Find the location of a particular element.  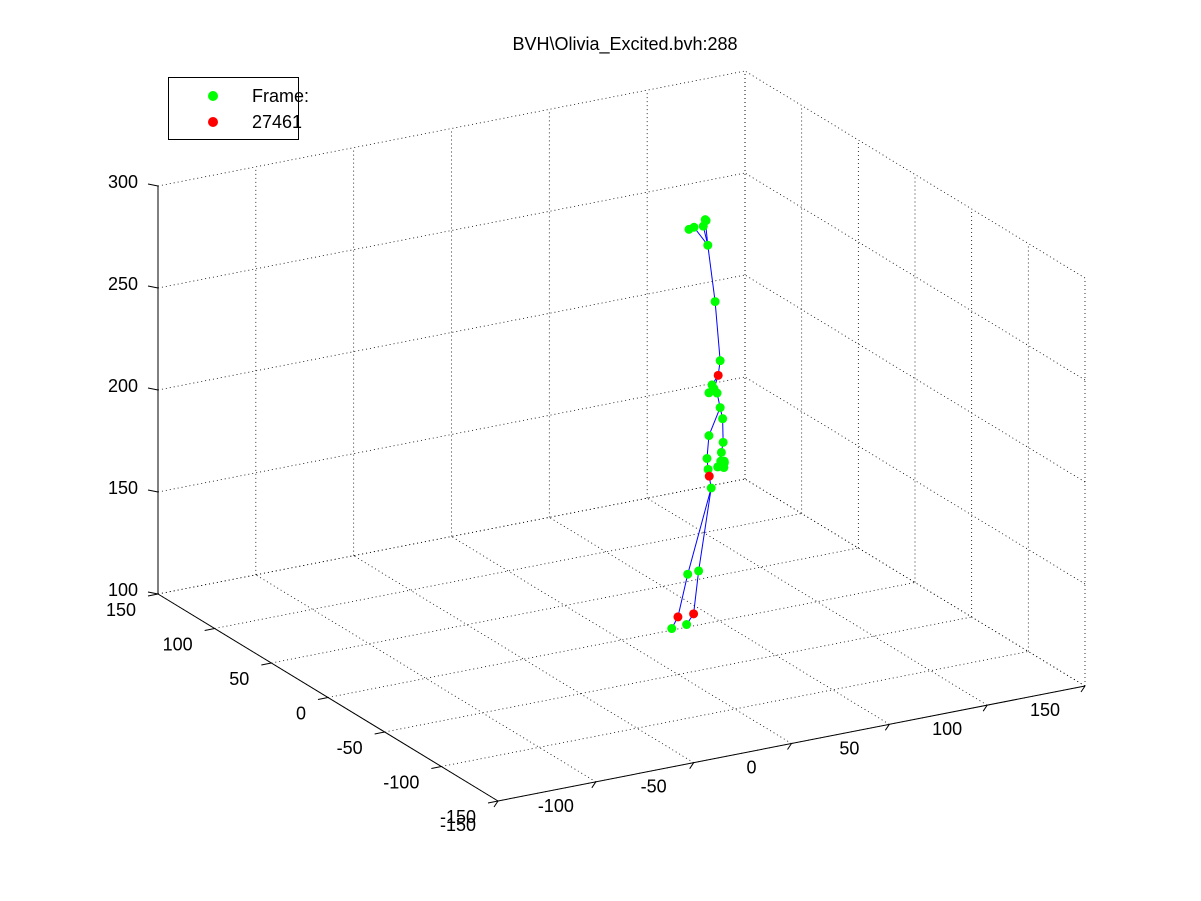

y-tick-label: 0 is located at coordinates (301, 714).